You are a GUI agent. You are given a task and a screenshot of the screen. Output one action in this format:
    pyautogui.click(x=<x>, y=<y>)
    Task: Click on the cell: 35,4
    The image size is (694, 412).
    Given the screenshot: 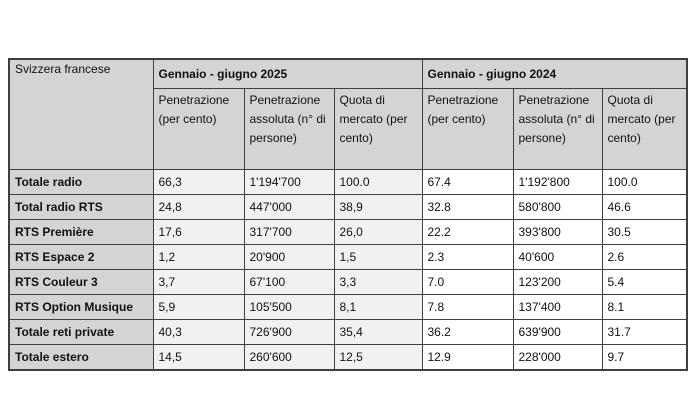 What is the action you would take?
    pyautogui.click(x=378, y=332)
    